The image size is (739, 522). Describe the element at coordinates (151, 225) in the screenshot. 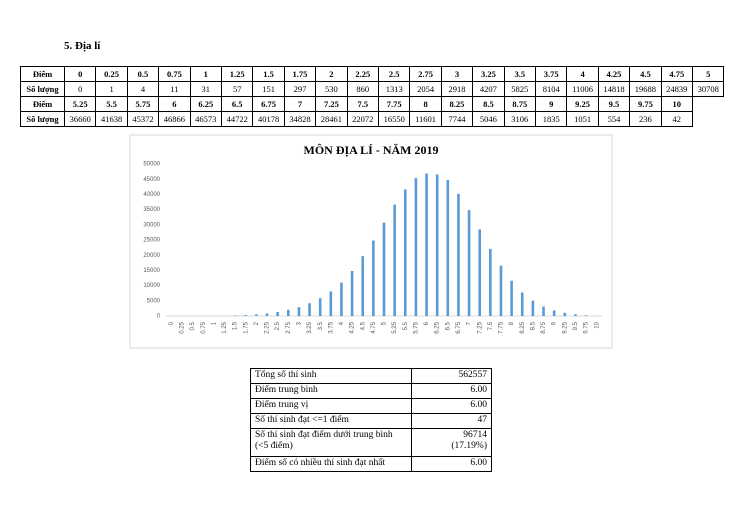

I see `y-tick-label: 30000` at that location.